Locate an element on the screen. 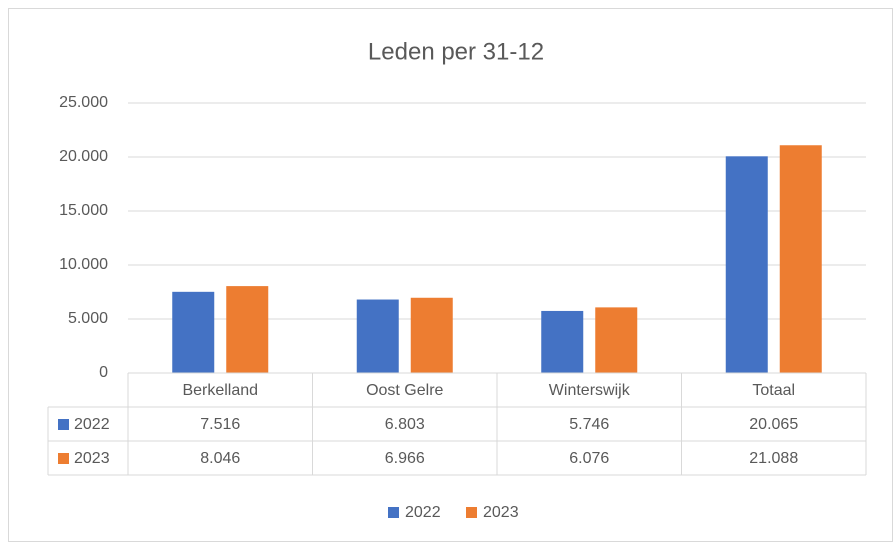 Image resolution: width=894 pixels, height=548 pixels. legend-label: 2023 is located at coordinates (501, 512).